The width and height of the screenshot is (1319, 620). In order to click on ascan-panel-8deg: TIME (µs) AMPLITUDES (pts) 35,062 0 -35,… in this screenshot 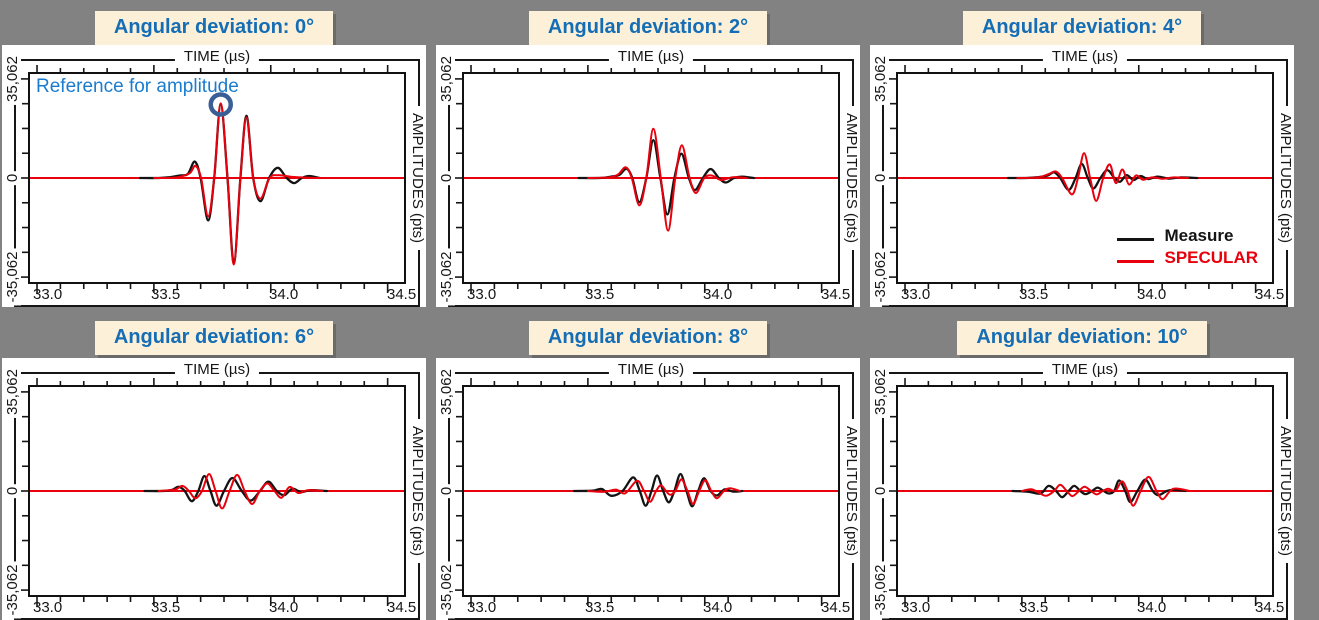, I will do `click(648, 489)`.